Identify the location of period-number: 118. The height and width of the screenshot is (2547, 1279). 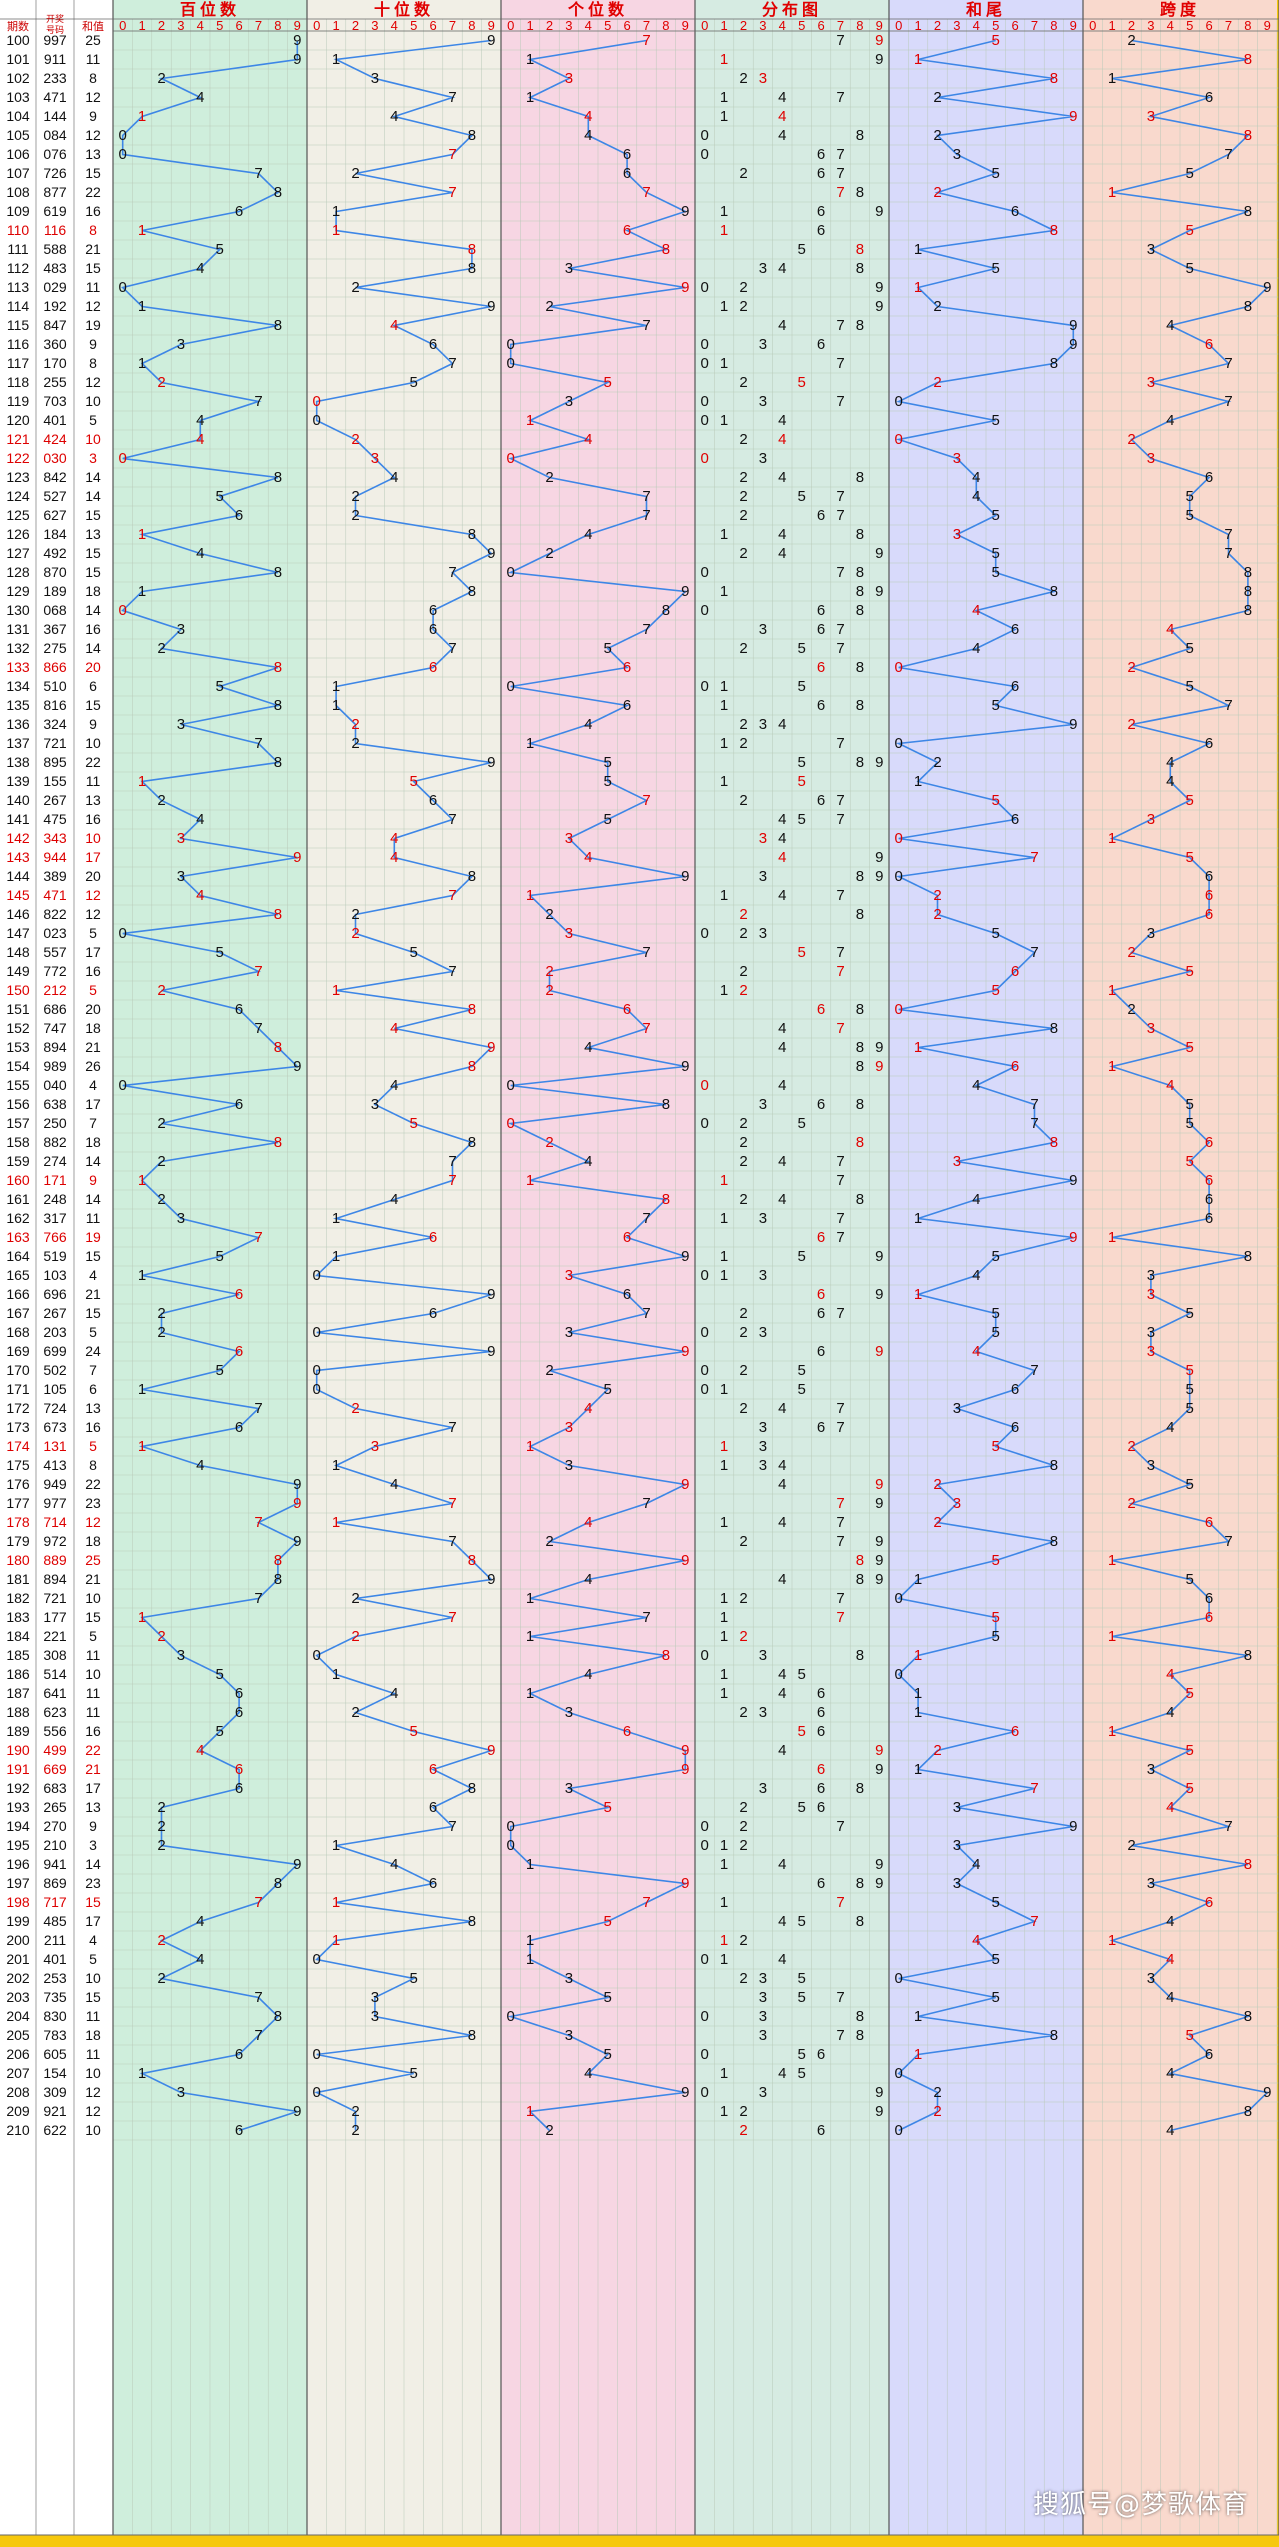
(18, 382).